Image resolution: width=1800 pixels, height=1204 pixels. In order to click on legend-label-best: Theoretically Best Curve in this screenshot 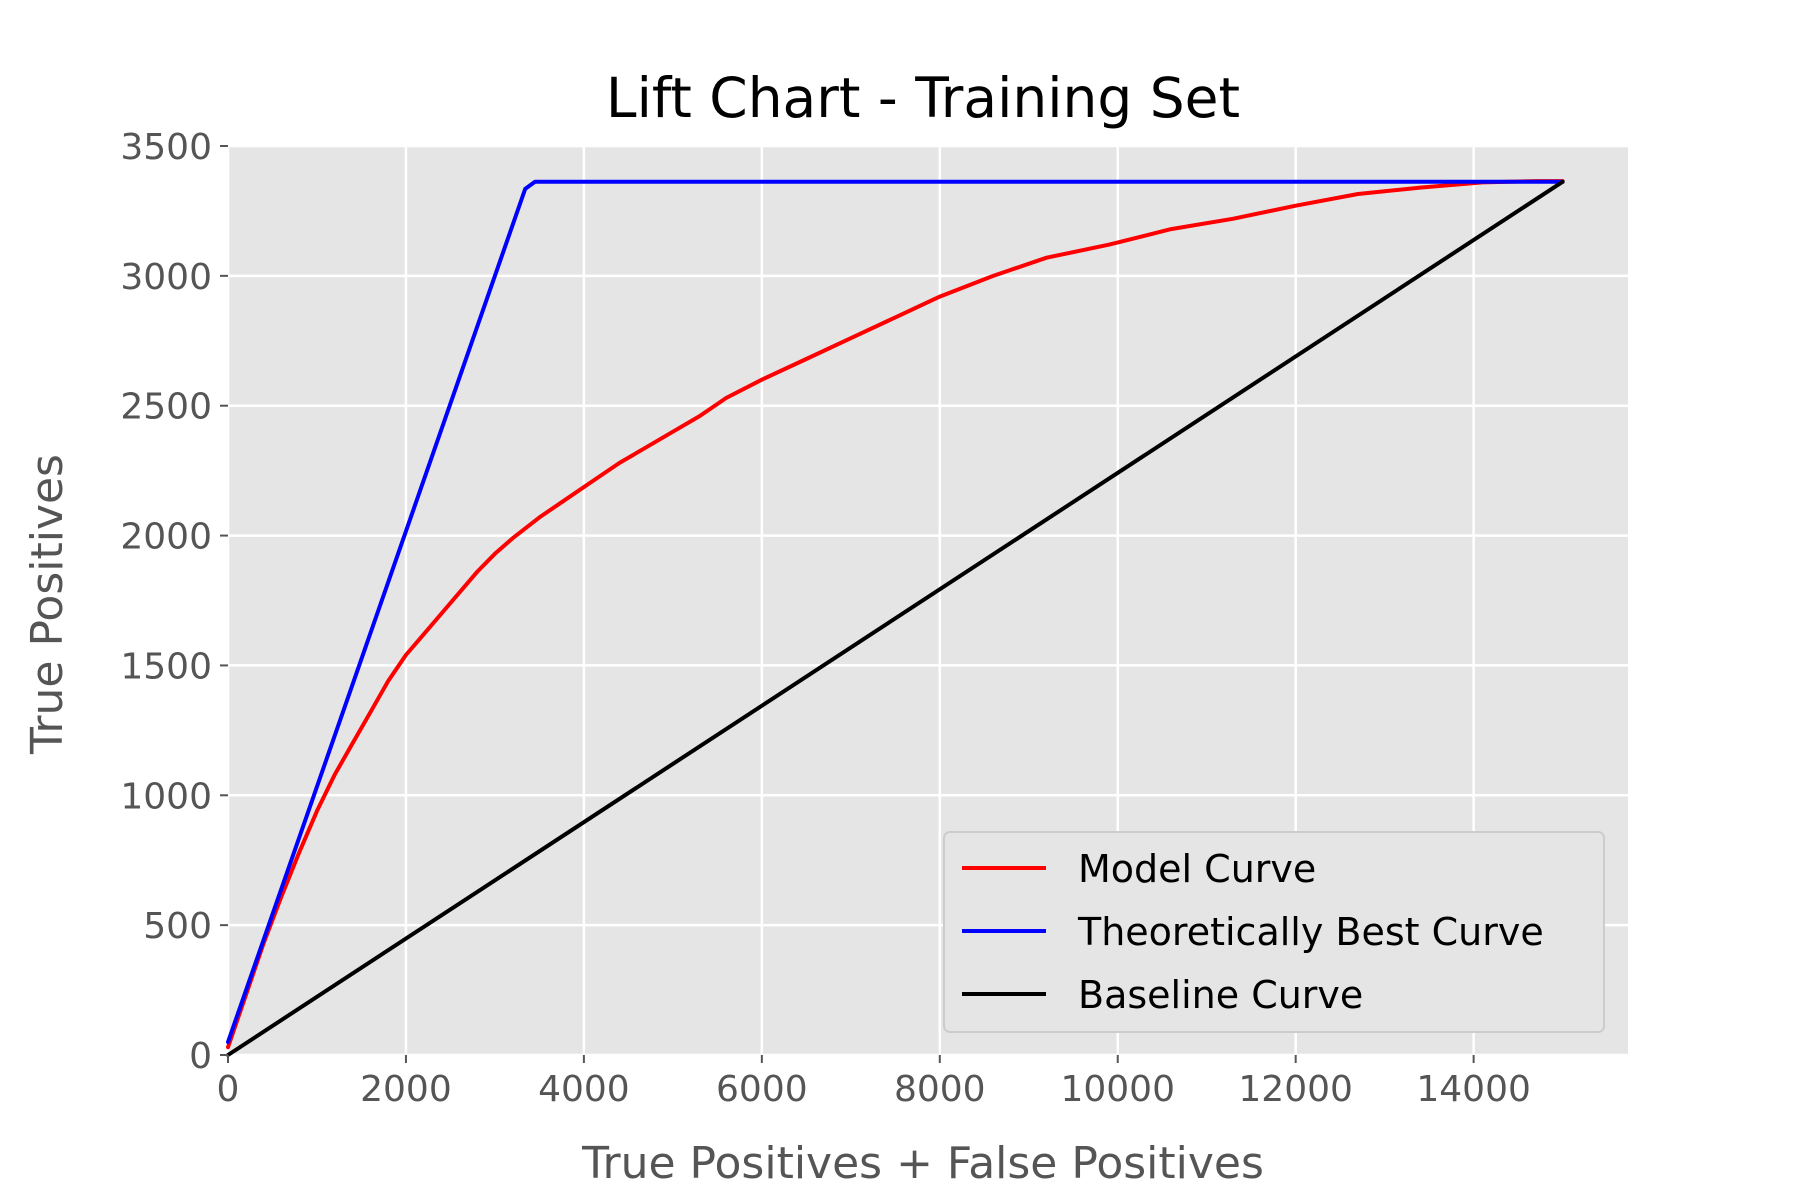, I will do `click(1310, 932)`.